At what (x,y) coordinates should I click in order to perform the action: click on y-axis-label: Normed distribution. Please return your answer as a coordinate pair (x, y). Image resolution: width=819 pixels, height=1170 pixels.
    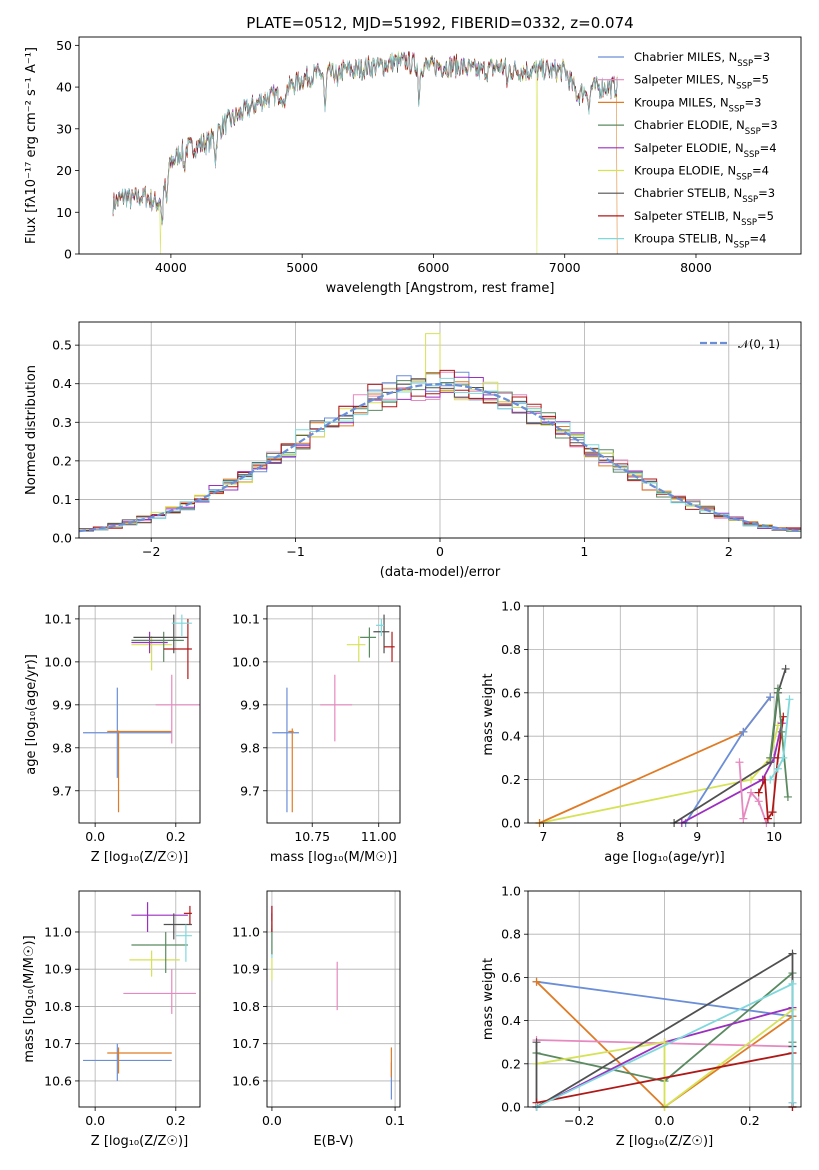
    Looking at the image, I should click on (31, 430).